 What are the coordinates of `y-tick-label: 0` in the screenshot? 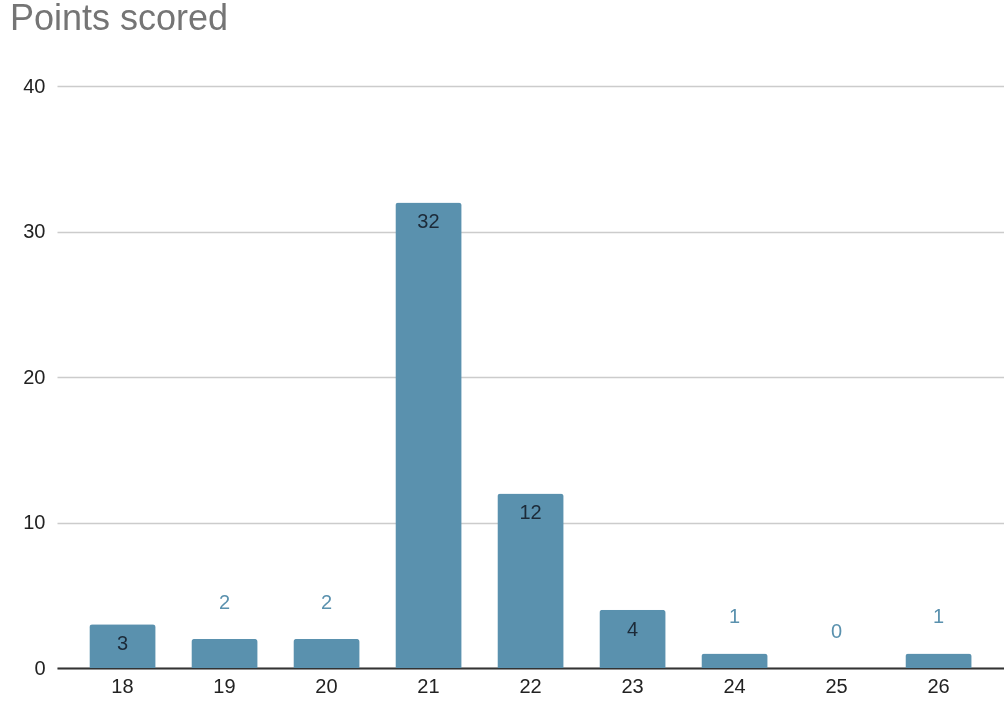 It's located at (40, 667).